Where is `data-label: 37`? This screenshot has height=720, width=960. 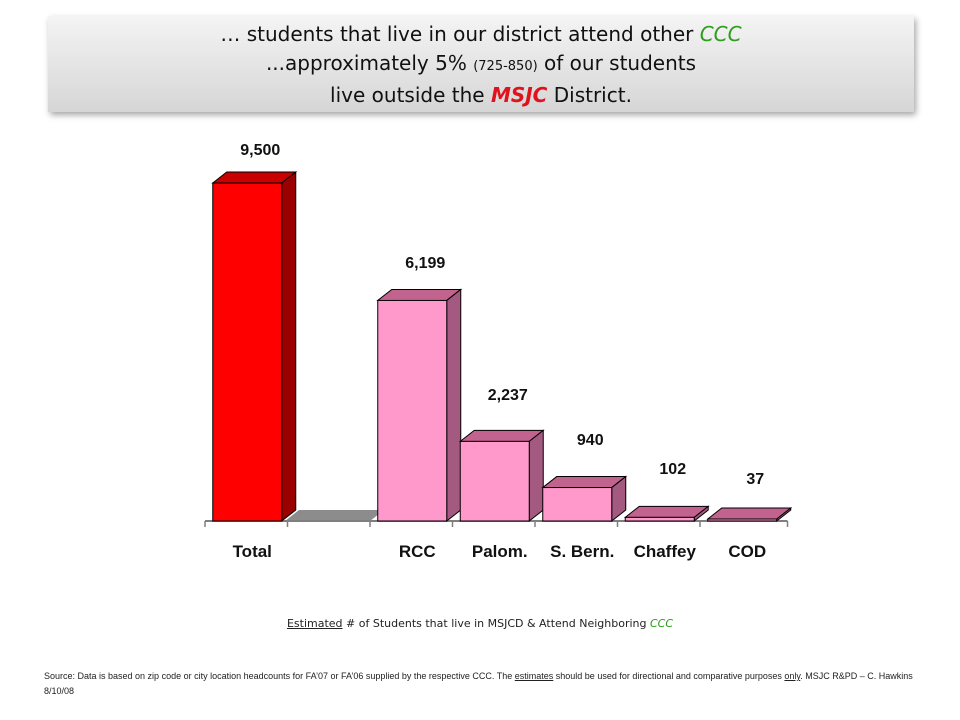 data-label: 37 is located at coordinates (755, 479).